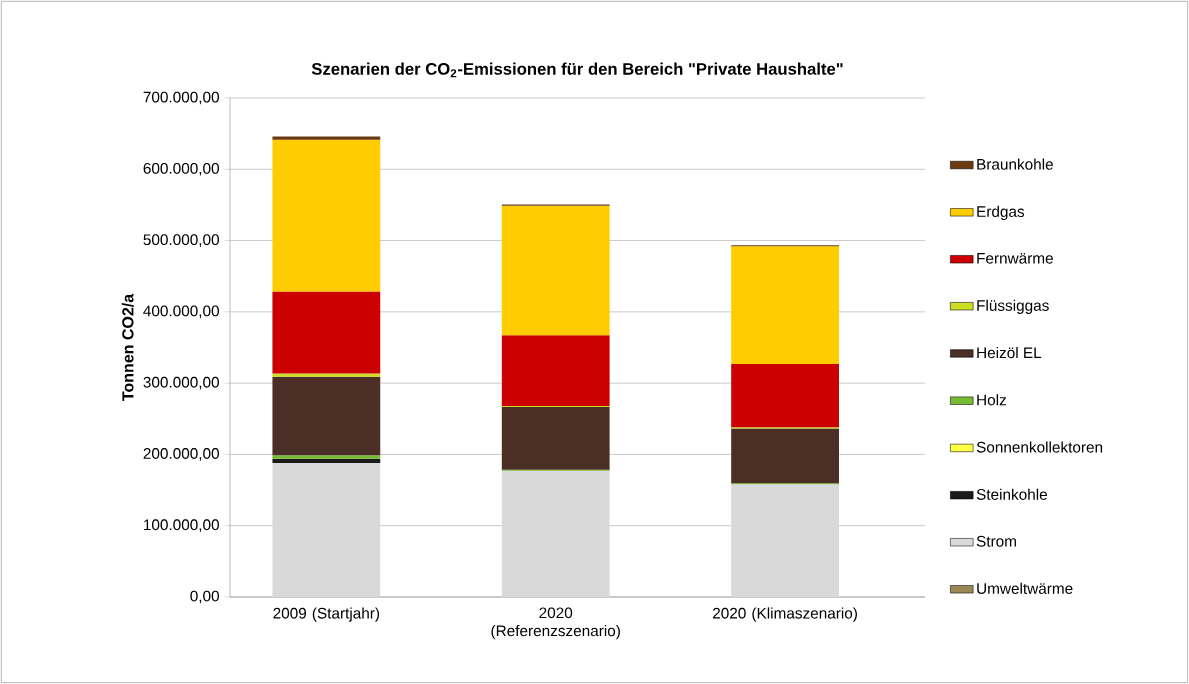 The height and width of the screenshot is (684, 1189). What do you see at coordinates (1001, 213) in the screenshot?
I see `legend-label: Erdgas` at bounding box center [1001, 213].